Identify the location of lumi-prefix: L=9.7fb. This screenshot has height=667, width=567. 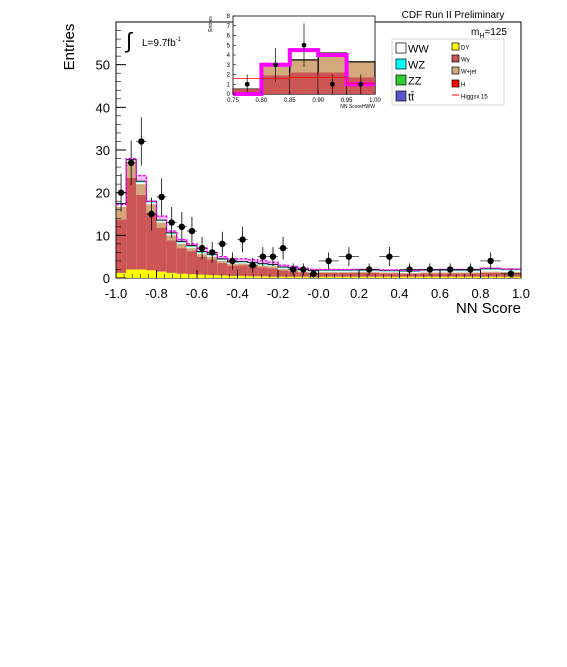
(159, 43).